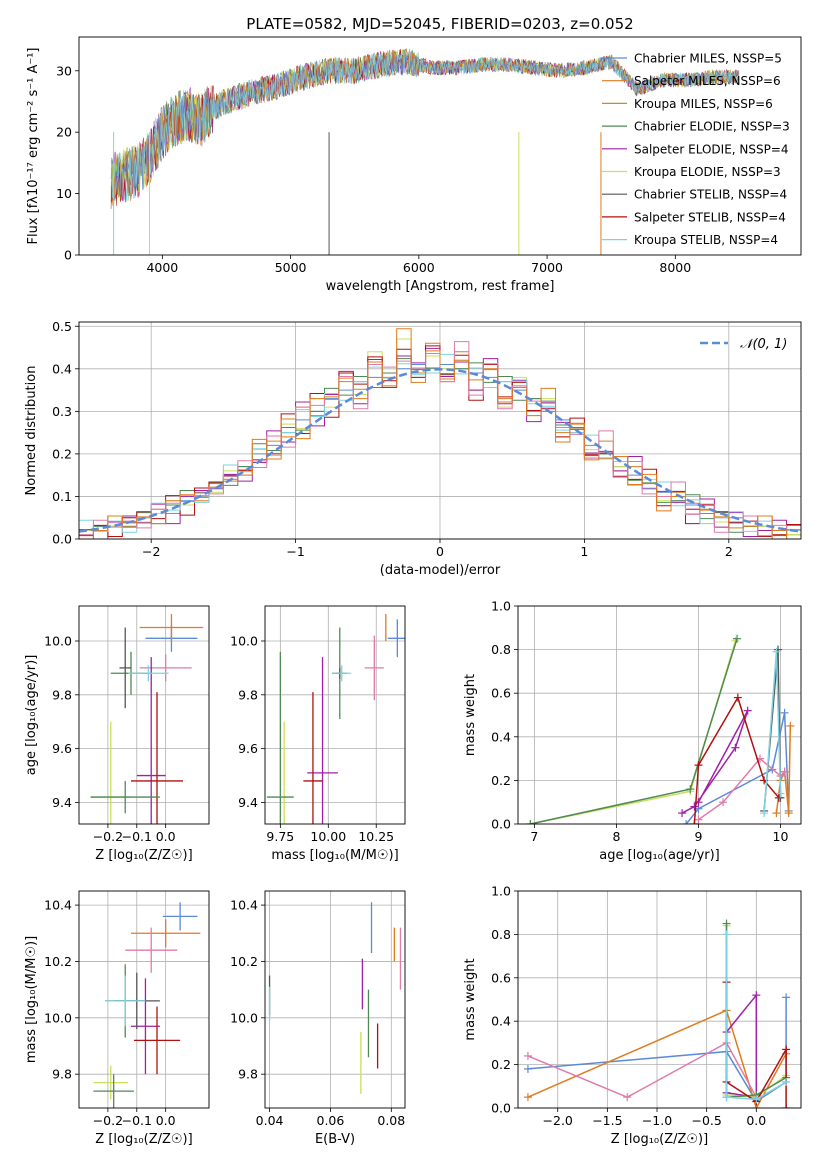 This screenshot has height=1170, width=819. What do you see at coordinates (710, 195) in the screenshot?
I see `legend-label: Chabrier STELIB, NSSP=4` at bounding box center [710, 195].